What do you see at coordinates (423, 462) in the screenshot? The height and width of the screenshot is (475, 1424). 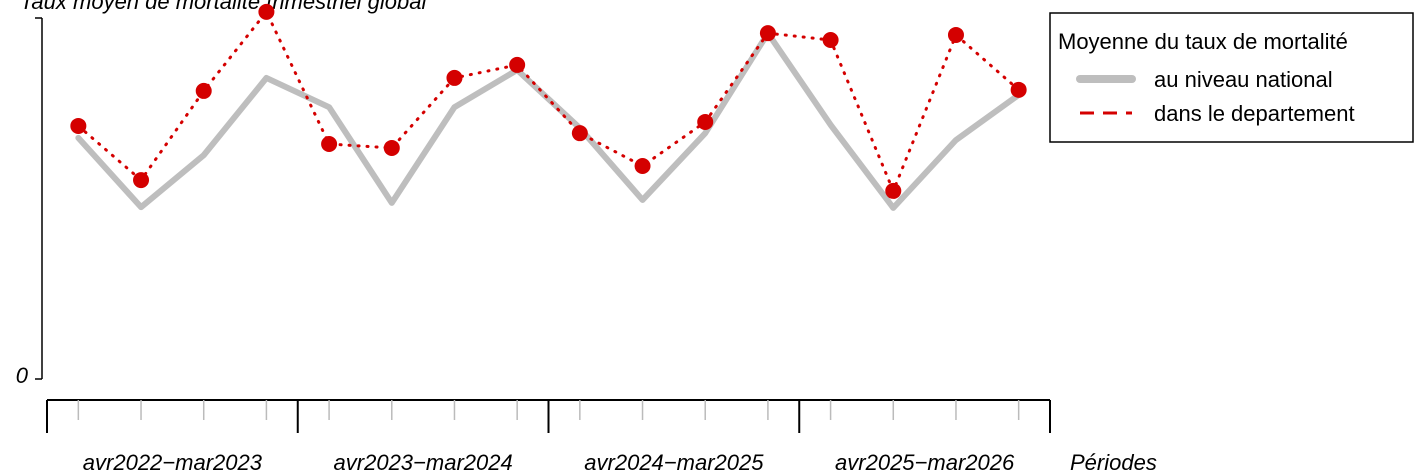 I see `x-group-label: avr2023−mar2024` at bounding box center [423, 462].